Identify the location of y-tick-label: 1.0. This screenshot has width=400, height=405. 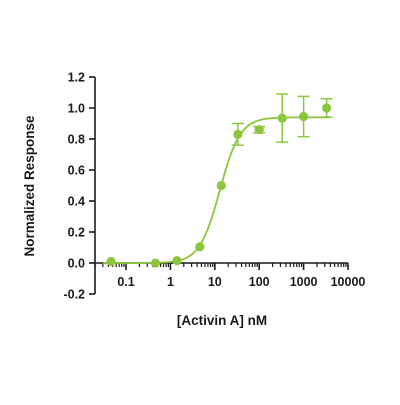
(76, 109).